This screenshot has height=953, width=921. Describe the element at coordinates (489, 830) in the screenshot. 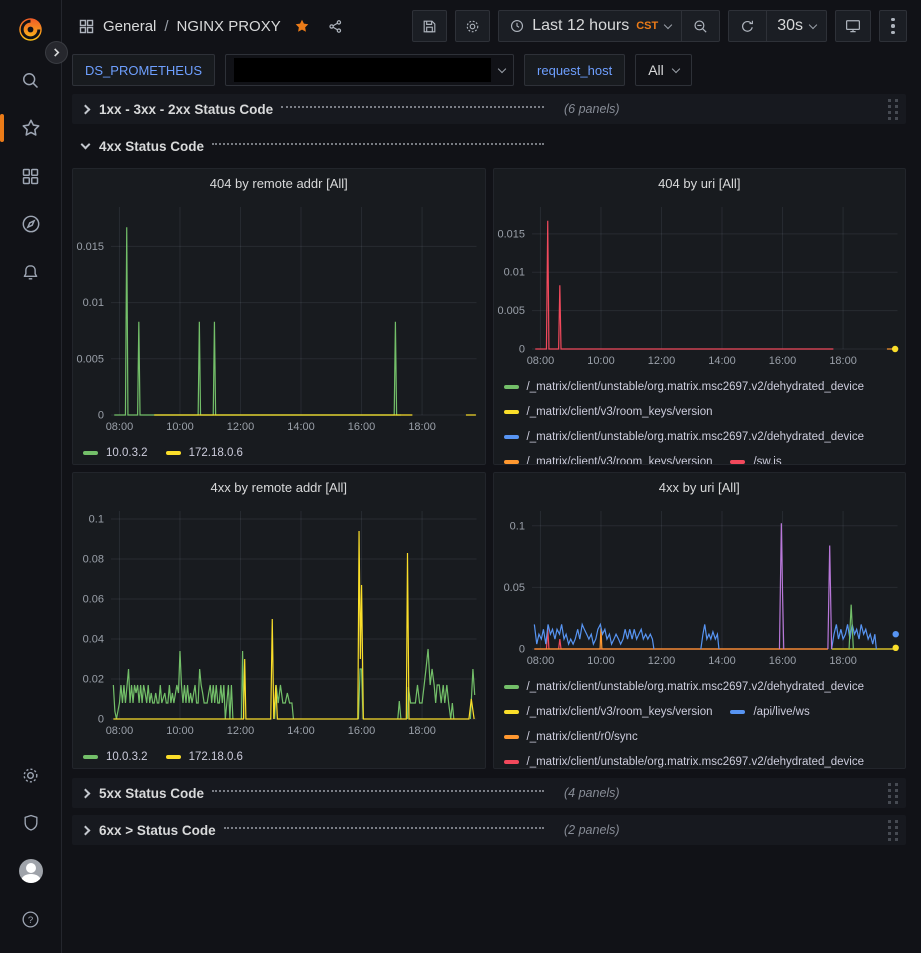

I see `row-6xx: 6xx > Status Code (2 panels)` at that location.